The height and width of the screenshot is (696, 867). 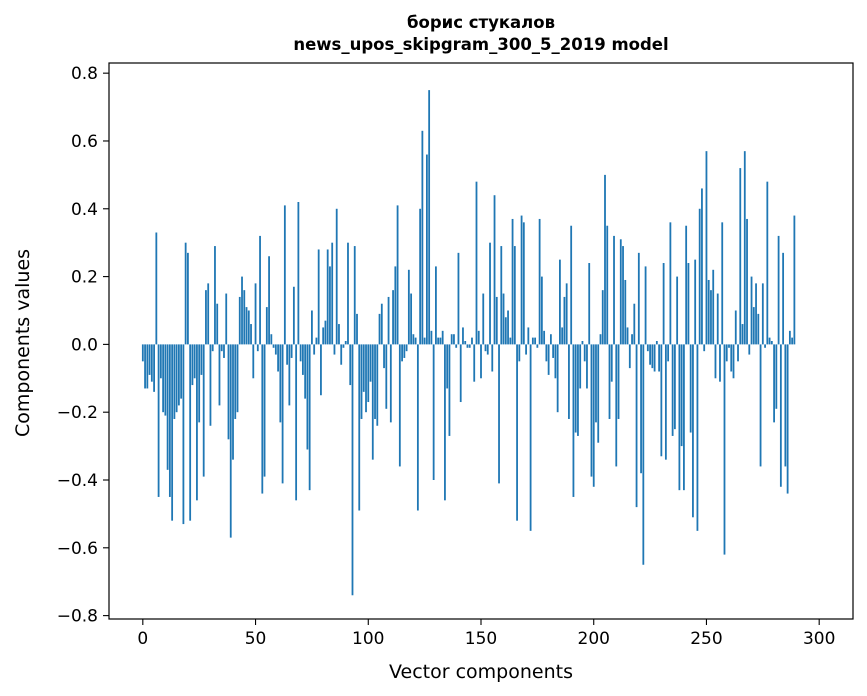 I want to click on x-tick-label: 100, so click(x=368, y=639).